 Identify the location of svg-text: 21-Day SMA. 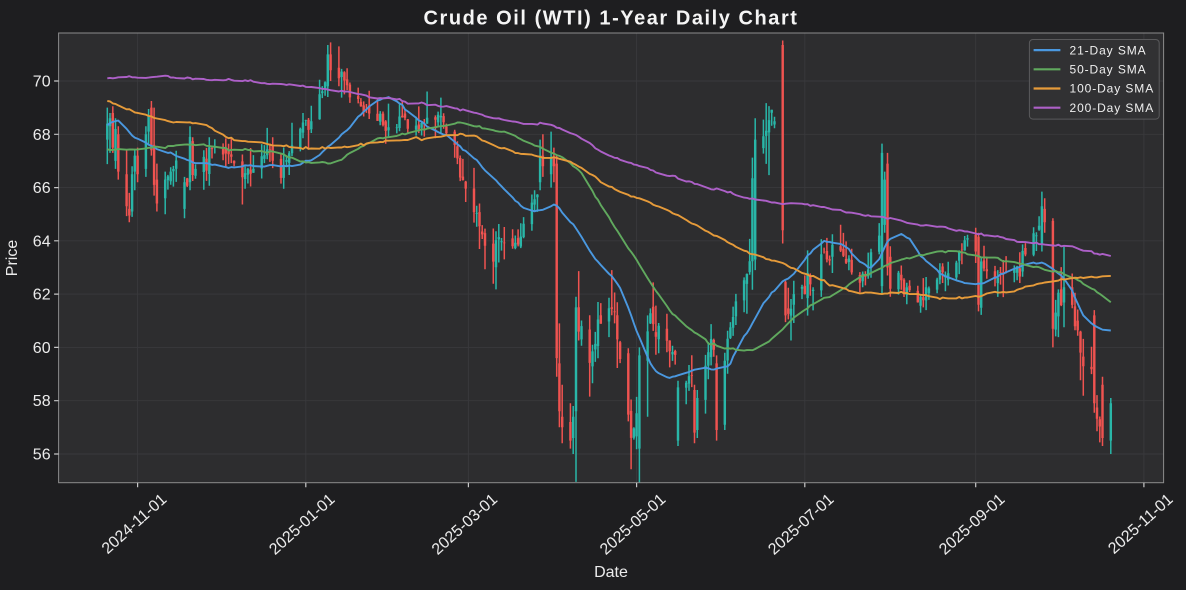
(1108, 50).